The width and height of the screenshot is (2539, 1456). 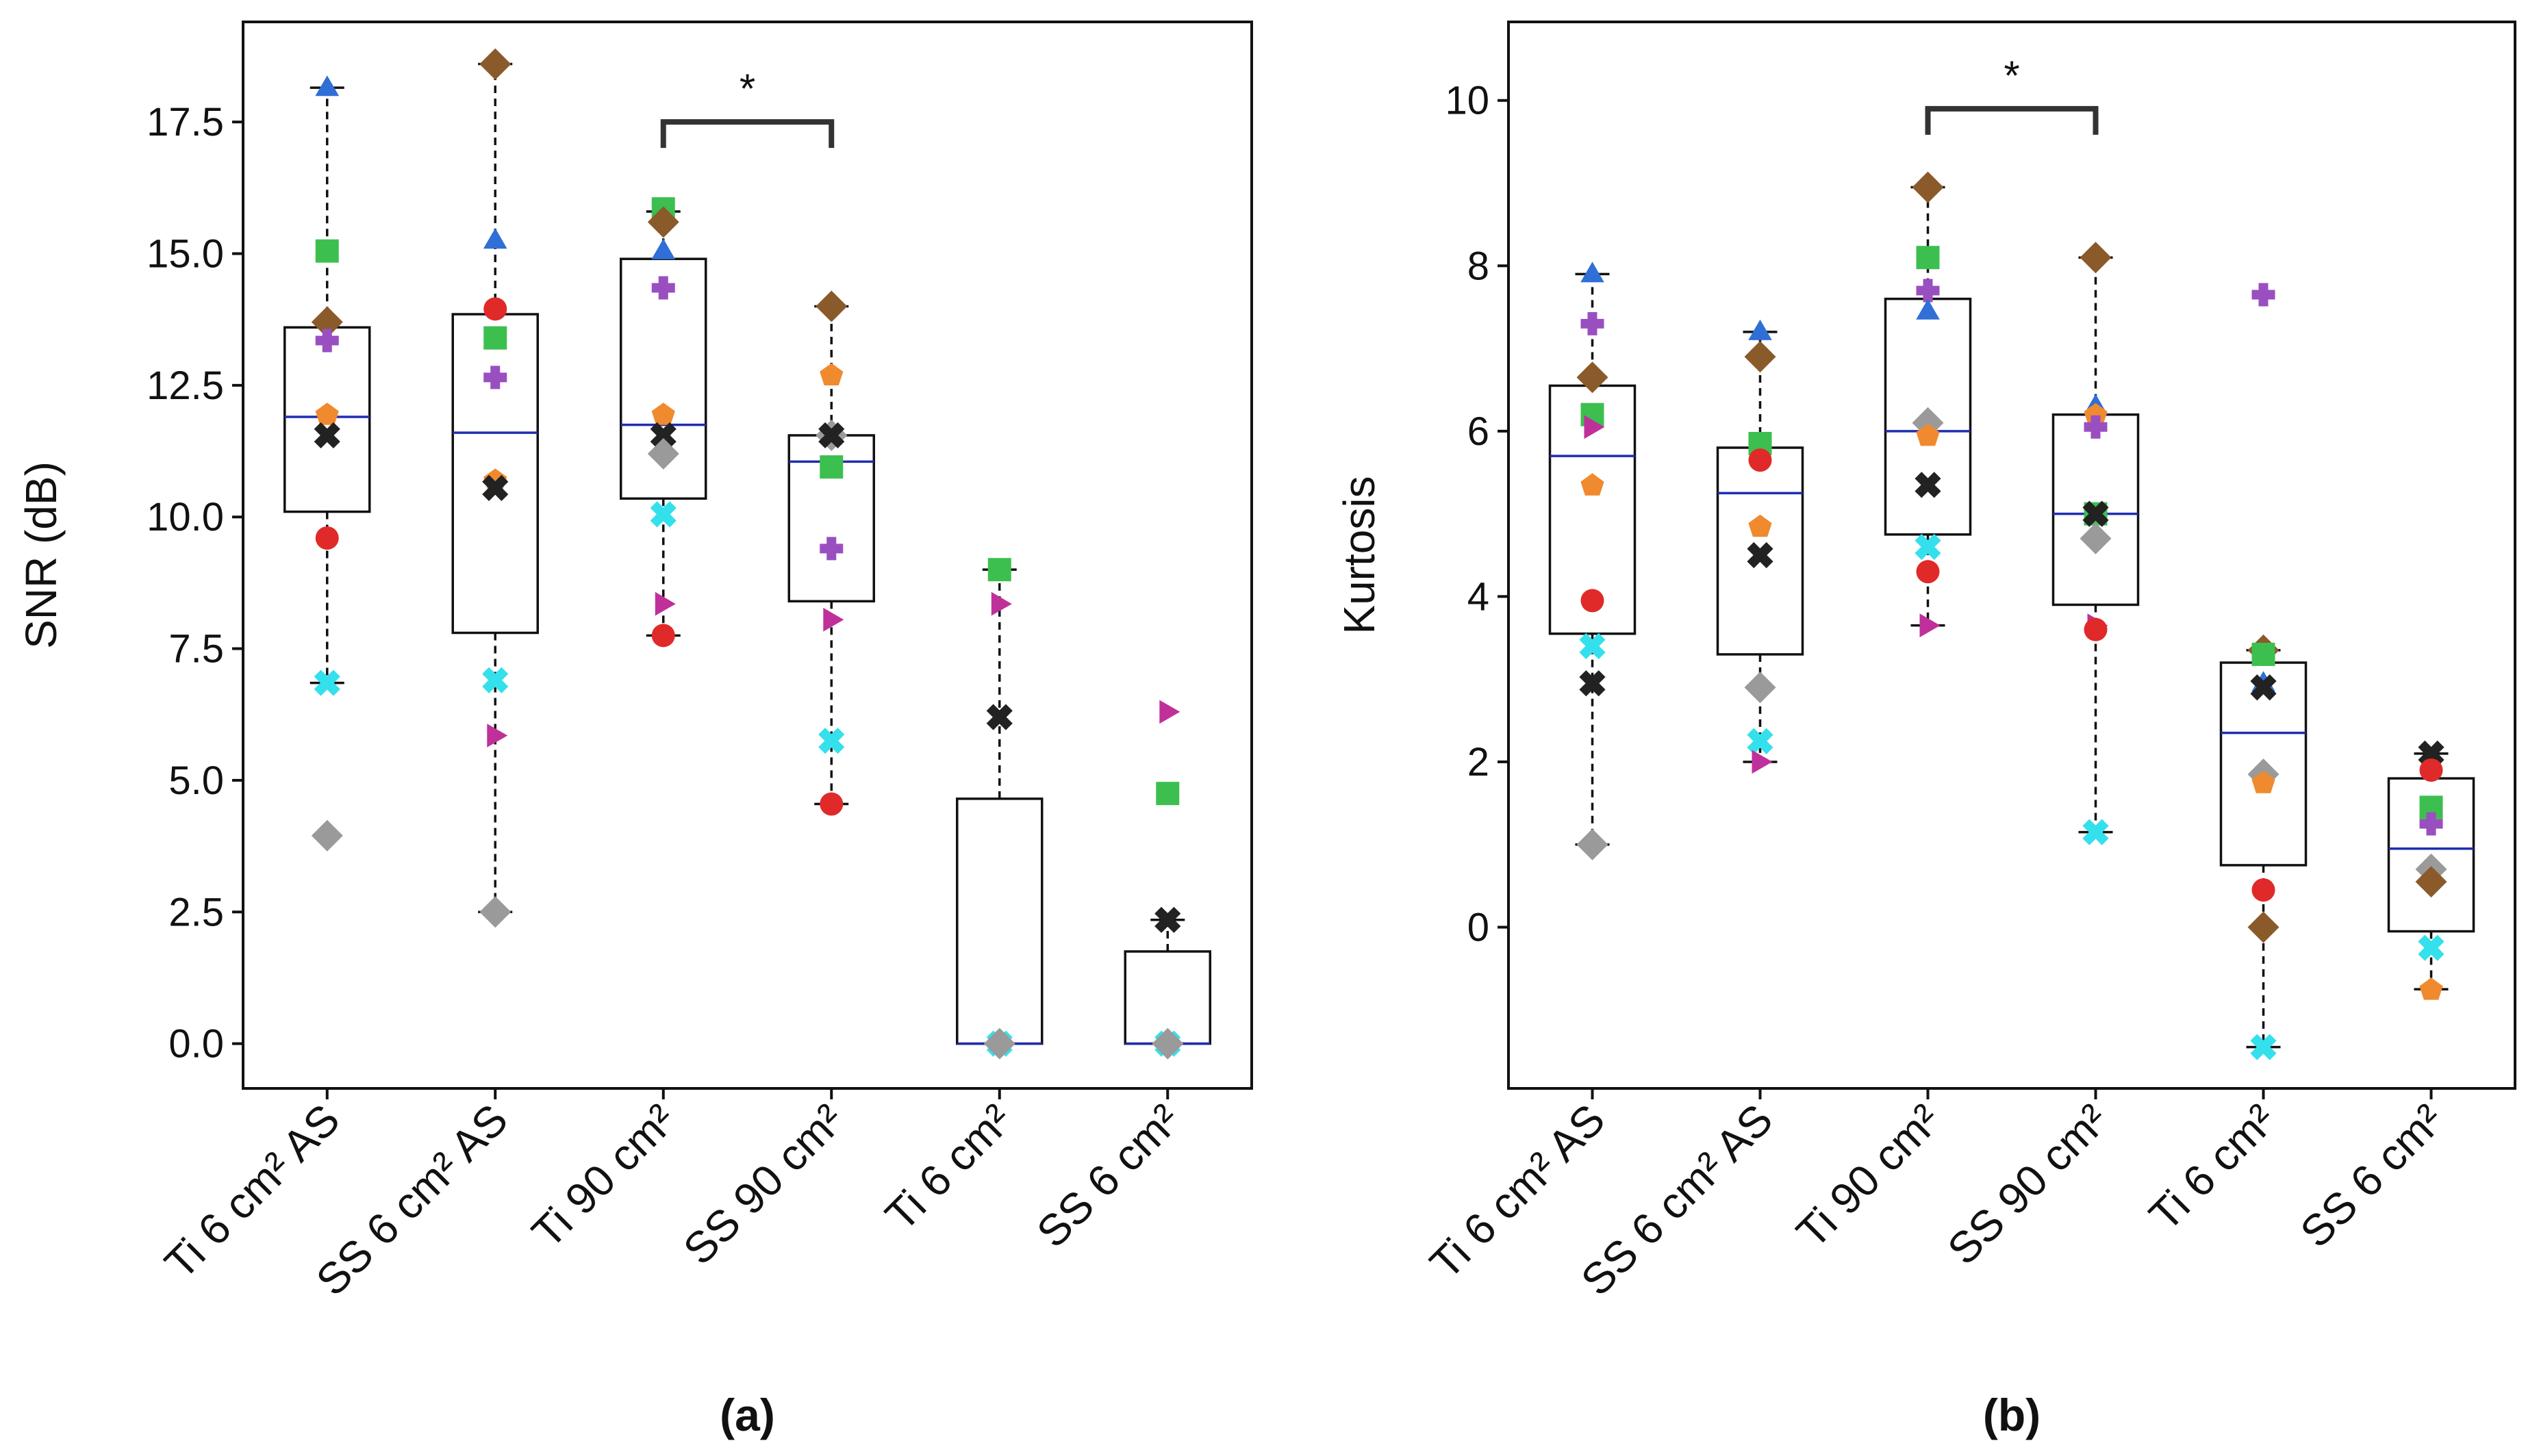 What do you see at coordinates (1478, 266) in the screenshot?
I see `y-tick-label: 8` at bounding box center [1478, 266].